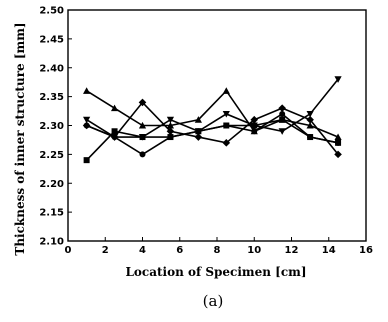 The image size is (388, 322). What do you see at coordinates (179, 250) in the screenshot?
I see `x-tick-label: 6` at bounding box center [179, 250].